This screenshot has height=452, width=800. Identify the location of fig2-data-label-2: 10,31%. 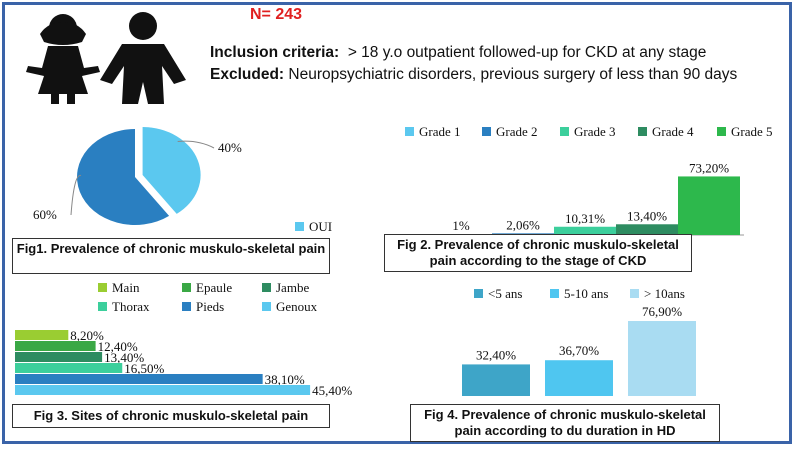
(585, 218).